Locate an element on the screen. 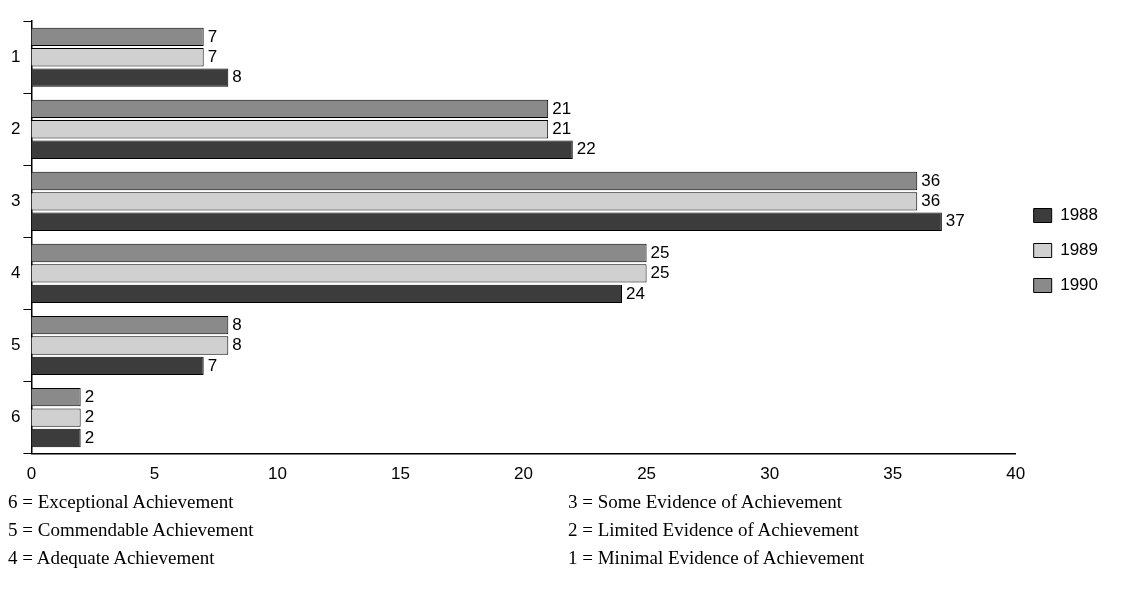  data-label: 37 is located at coordinates (955, 221).